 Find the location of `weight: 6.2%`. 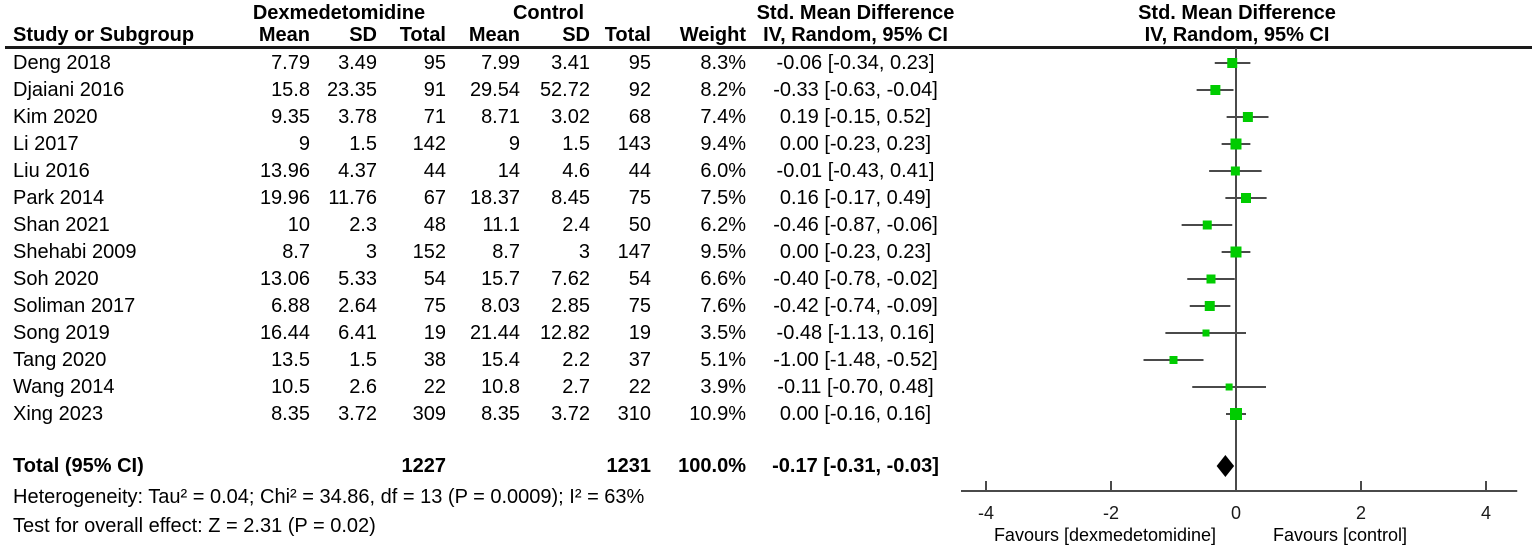

weight: 6.2% is located at coordinates (723, 224).